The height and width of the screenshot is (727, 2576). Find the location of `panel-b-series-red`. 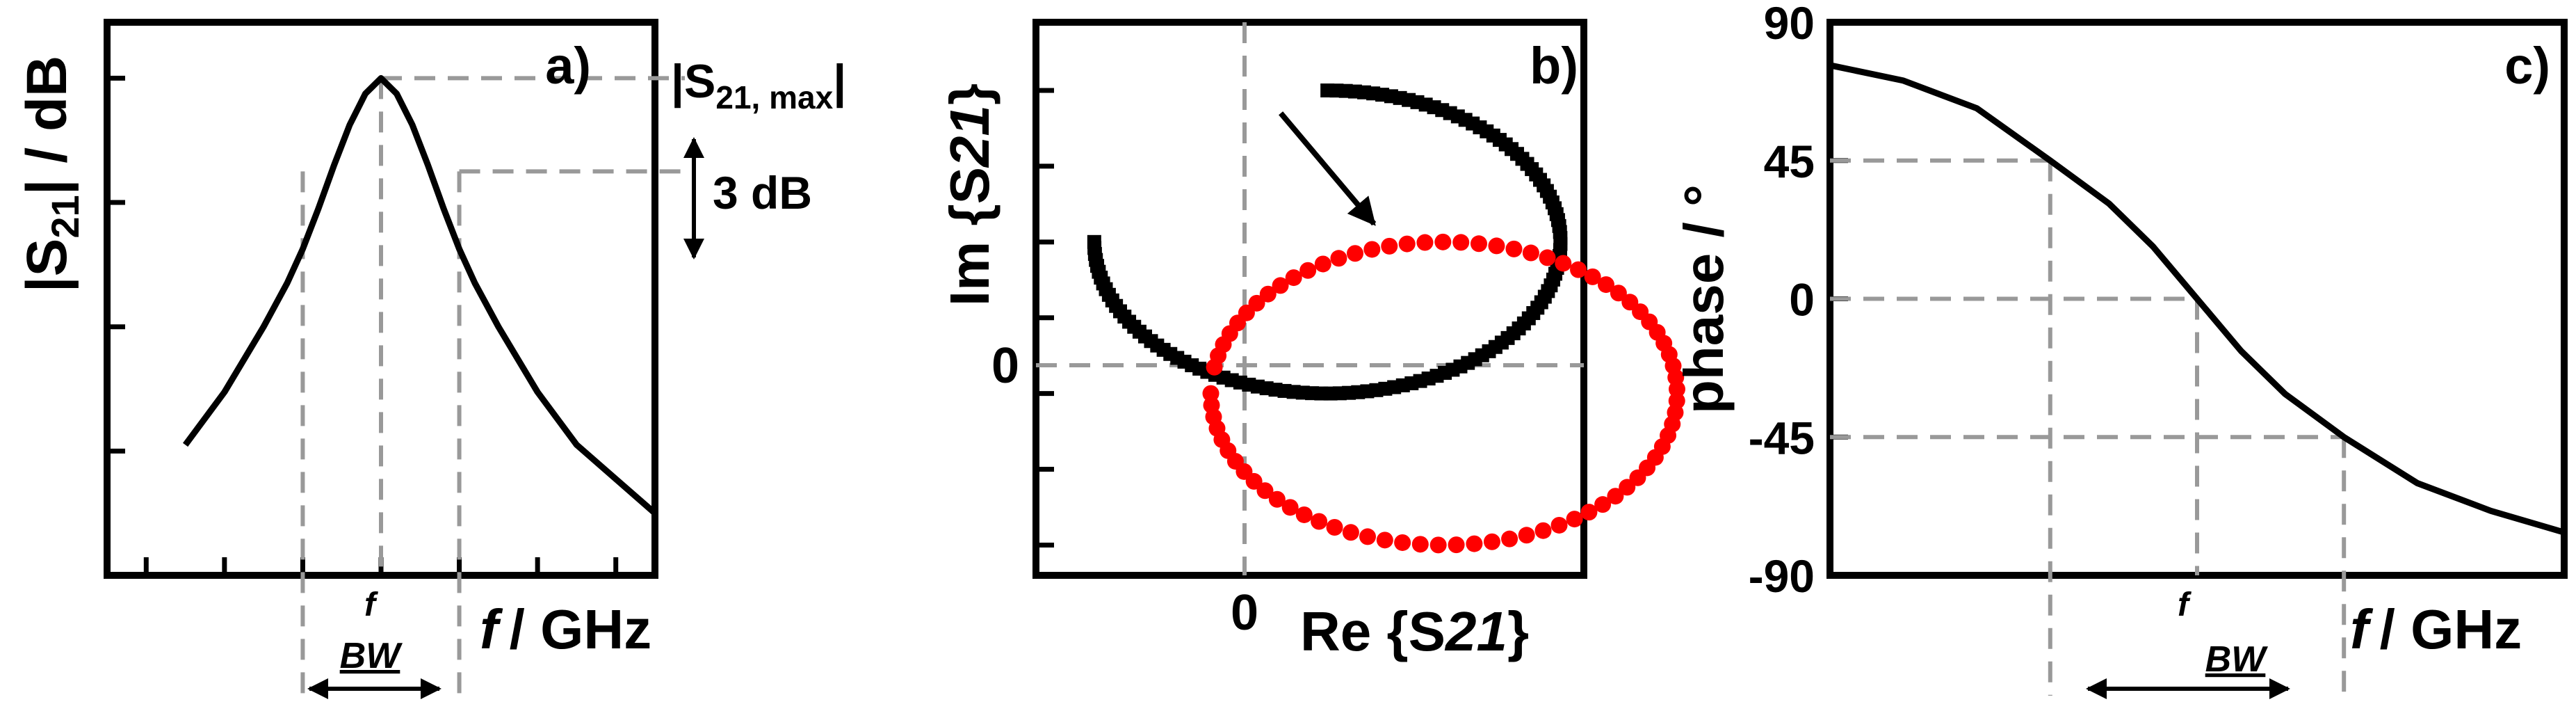

panel-b-series-red is located at coordinates (1443, 394).